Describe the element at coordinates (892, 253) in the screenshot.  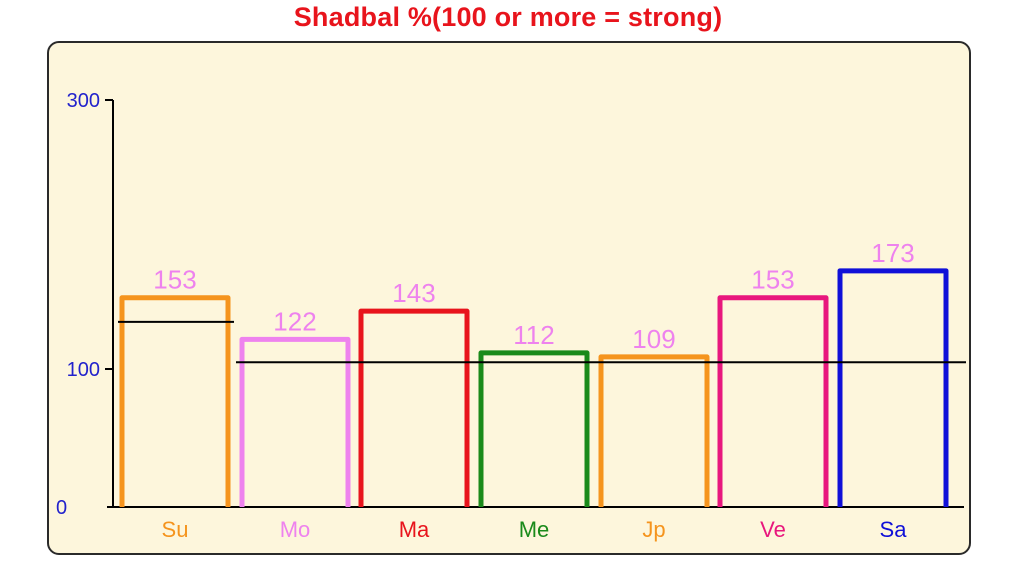
I see `bar-value-label: 173` at that location.